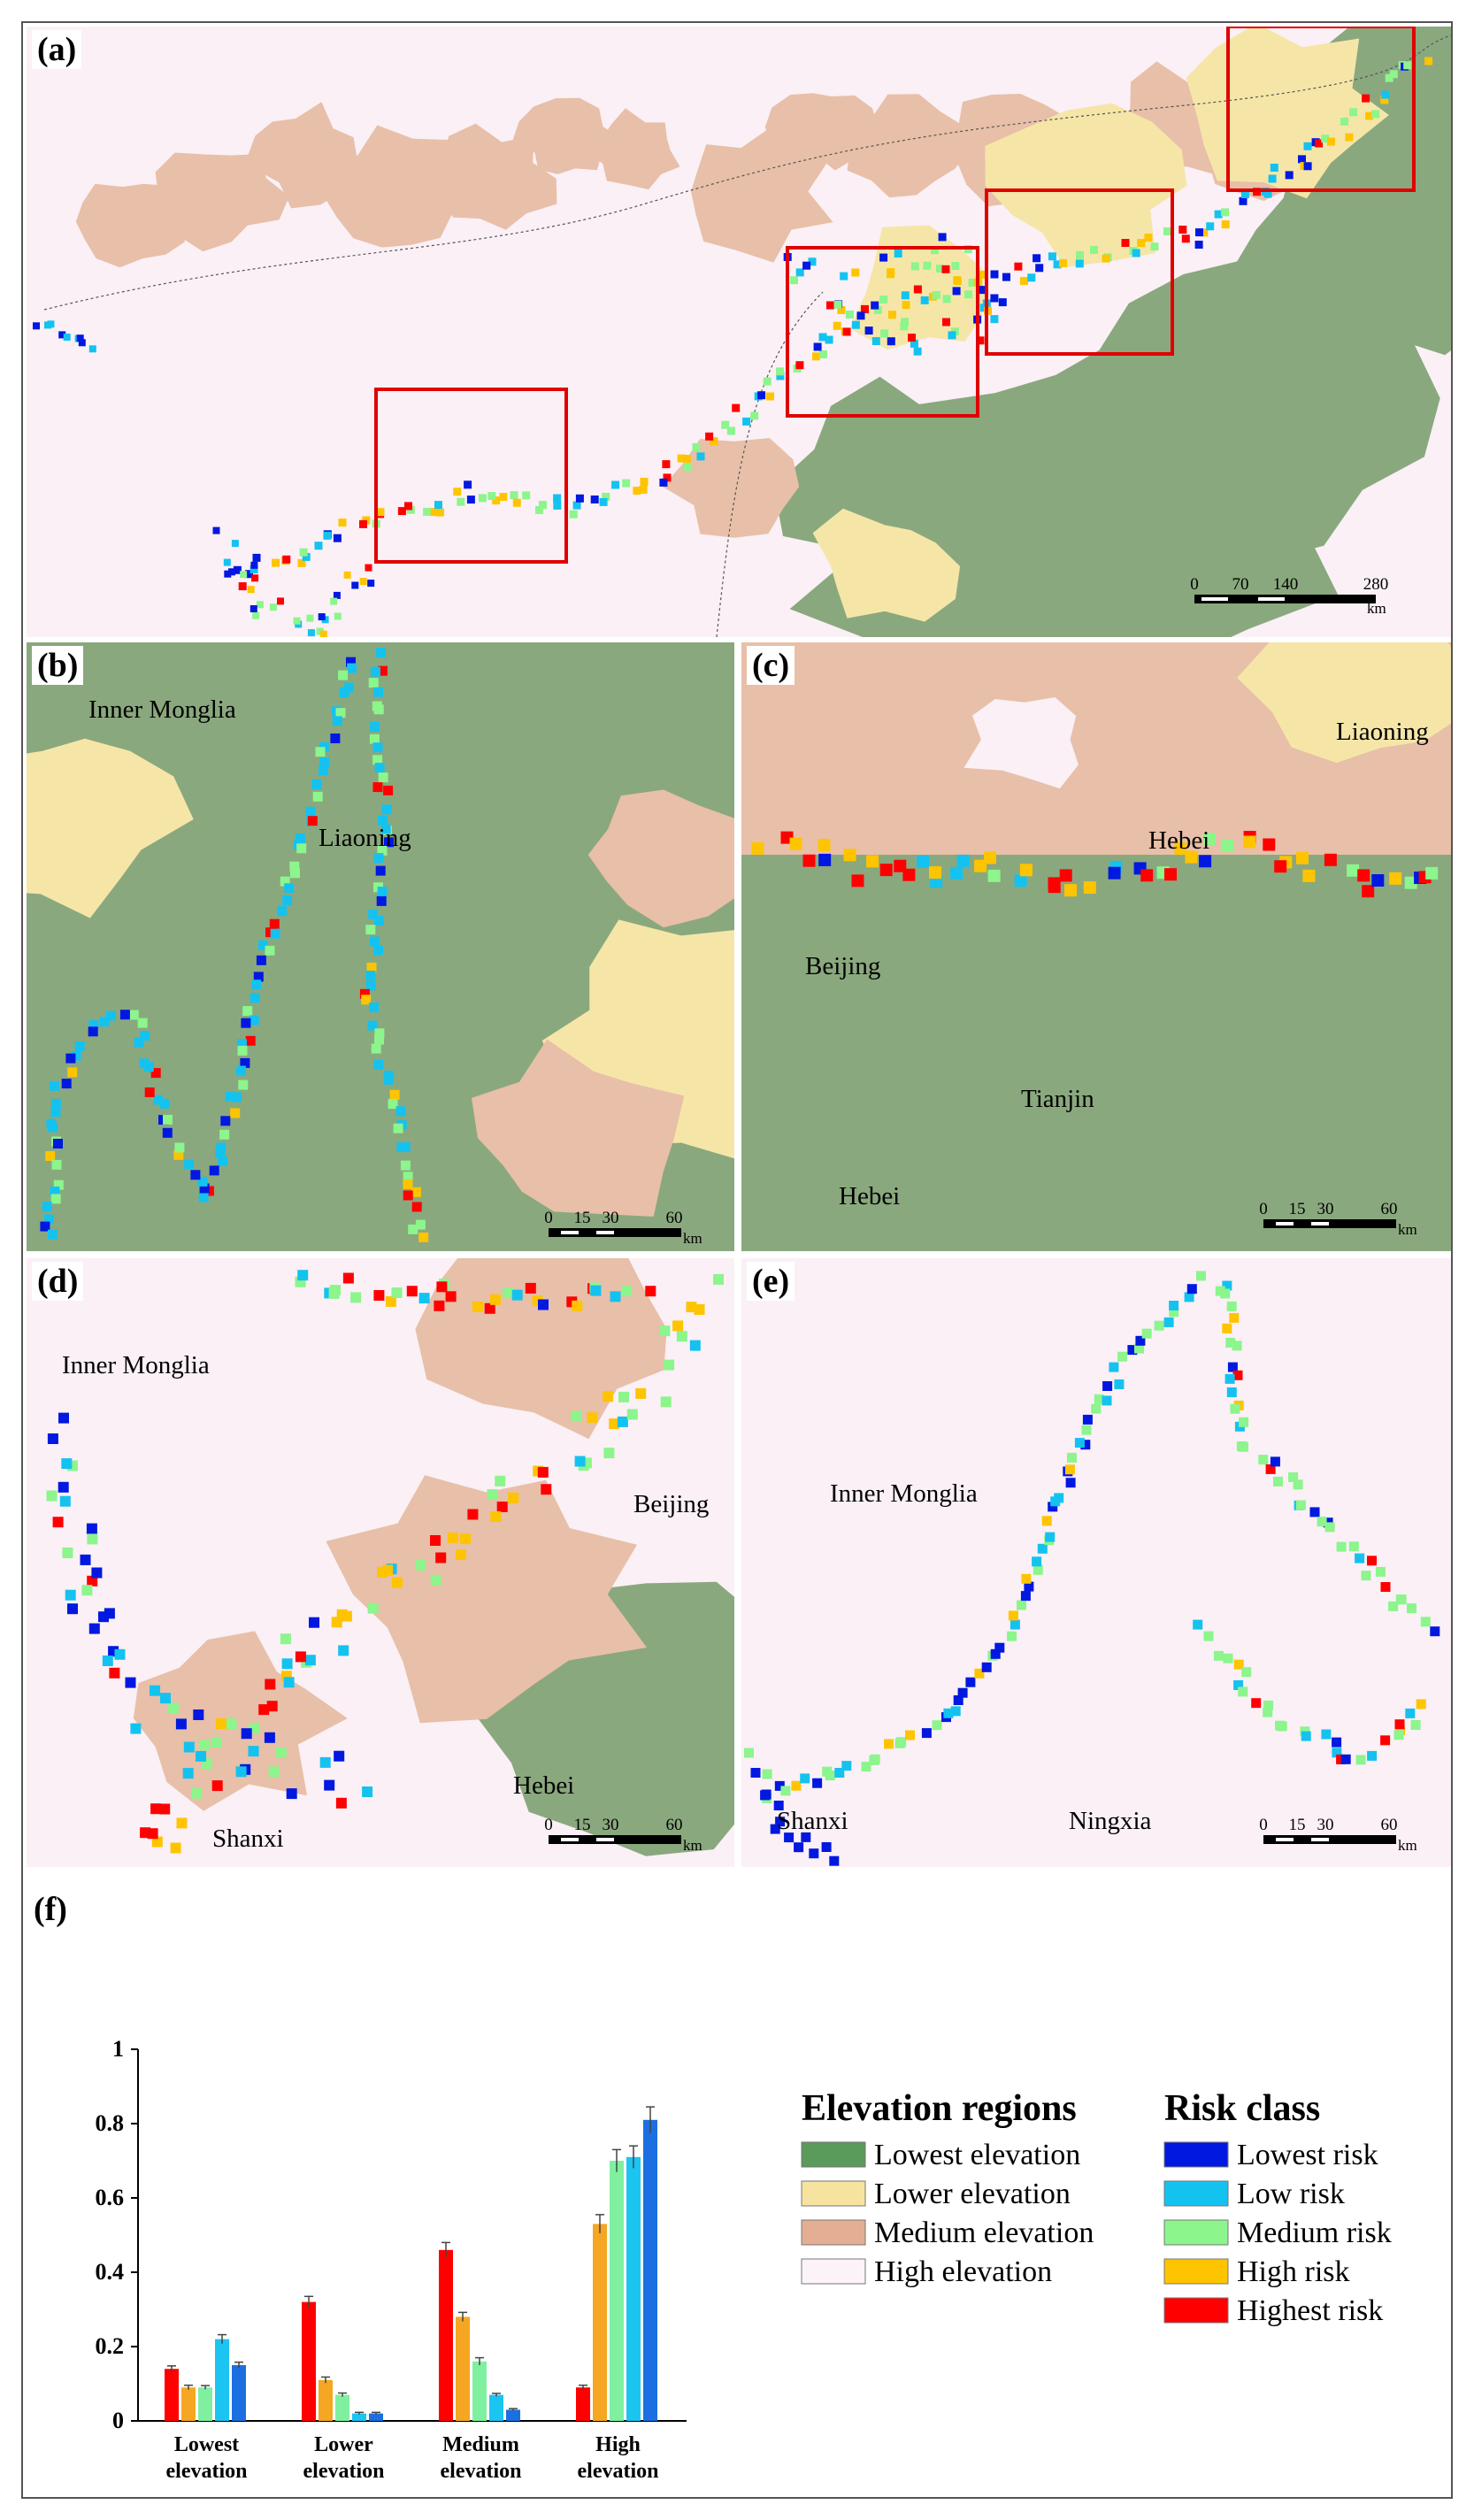 The image size is (1474, 2520). Describe the element at coordinates (1079, 272) in the screenshot. I see `zoom-box` at that location.